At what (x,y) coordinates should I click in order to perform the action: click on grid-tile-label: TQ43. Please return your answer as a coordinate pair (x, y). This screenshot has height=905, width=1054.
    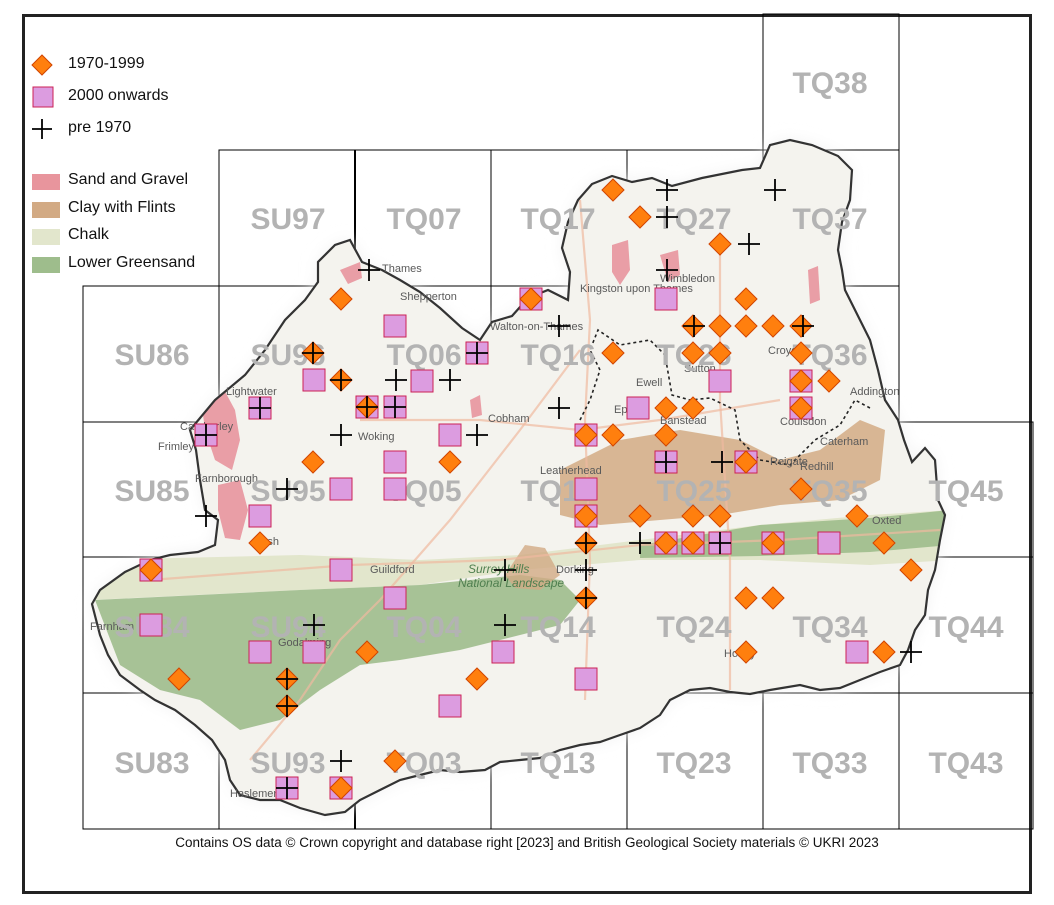
    Looking at the image, I should click on (965, 763).